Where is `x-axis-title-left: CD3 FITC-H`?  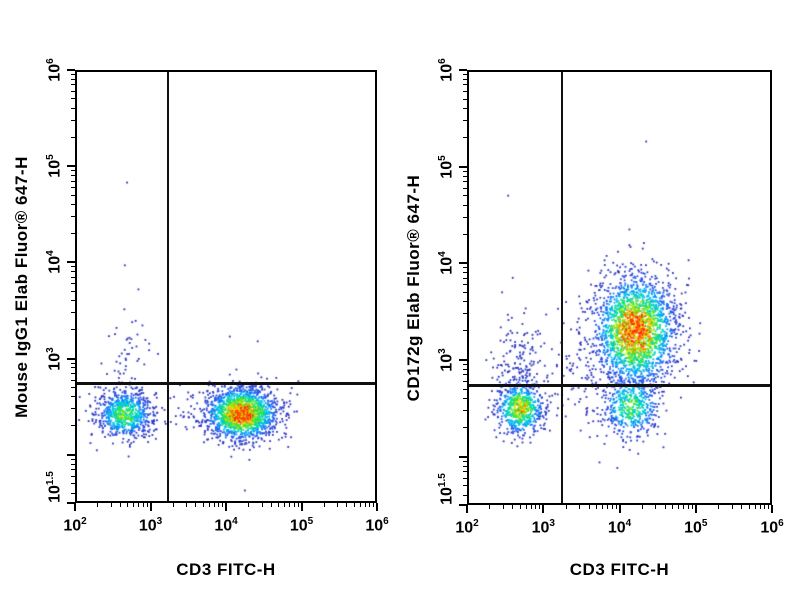 x-axis-title-left: CD3 FITC-H is located at coordinates (226, 569).